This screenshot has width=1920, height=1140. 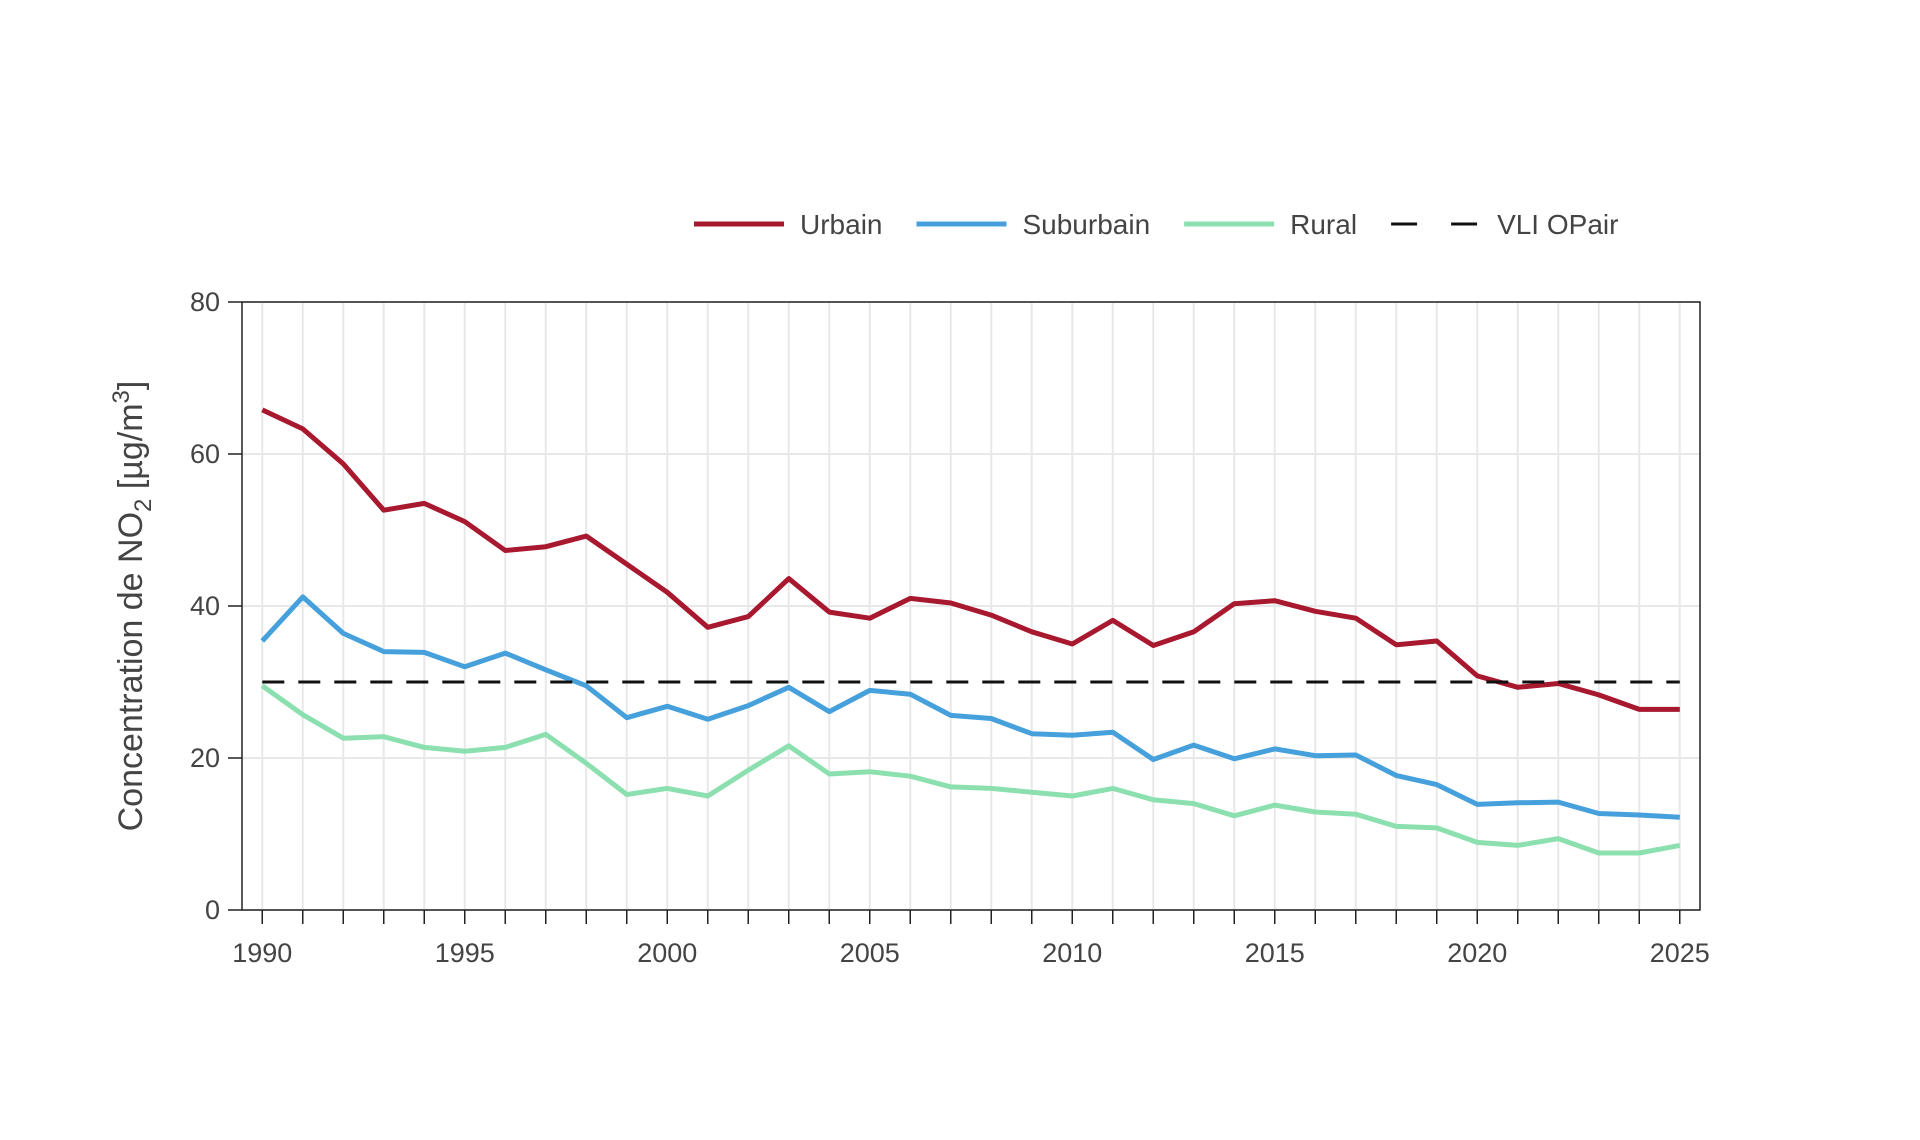 I want to click on y-tick-label: 40, so click(x=205, y=606).